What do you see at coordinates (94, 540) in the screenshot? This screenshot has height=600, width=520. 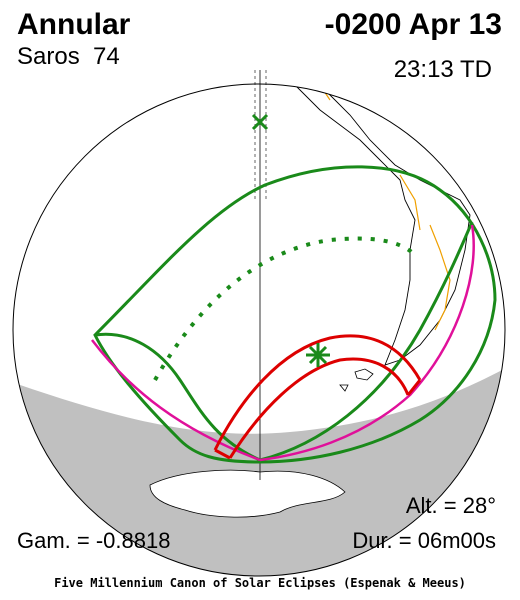 I see `gamma: Gam. = -0.8818` at bounding box center [94, 540].